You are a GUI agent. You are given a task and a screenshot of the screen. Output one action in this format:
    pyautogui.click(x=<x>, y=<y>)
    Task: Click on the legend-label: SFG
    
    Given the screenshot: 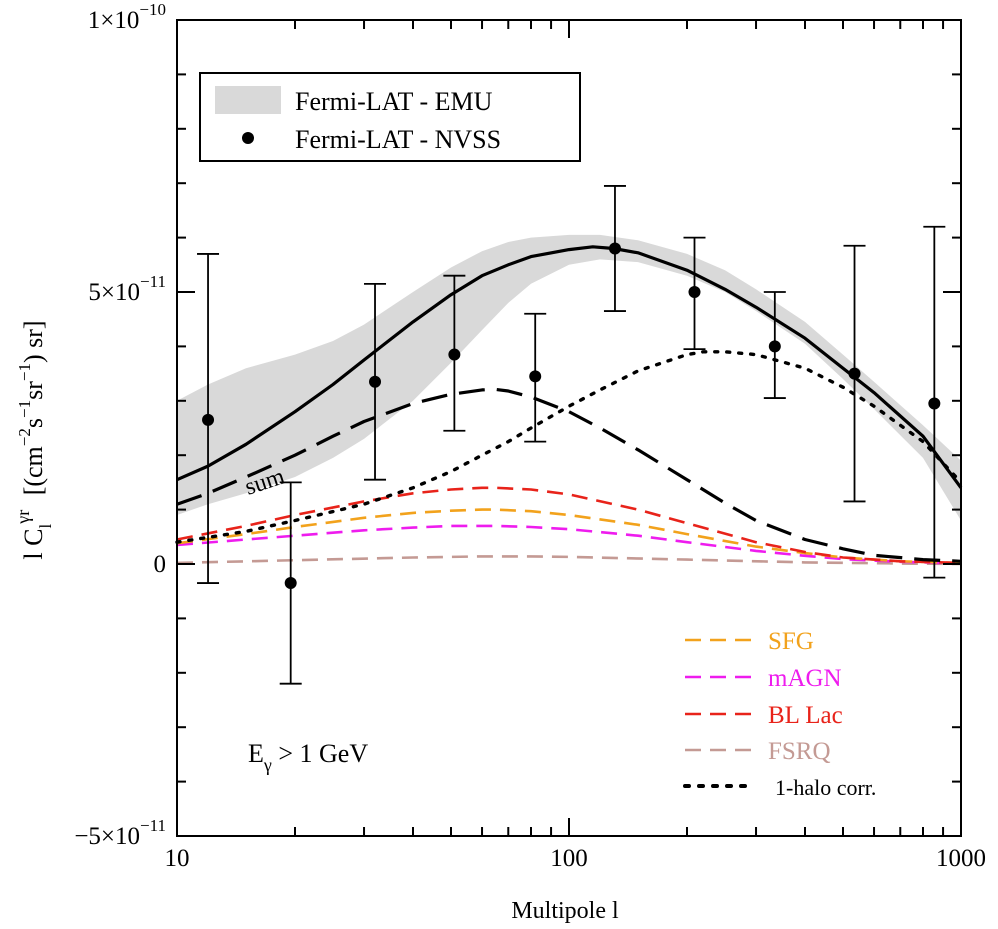 What is the action you would take?
    pyautogui.click(x=791, y=641)
    